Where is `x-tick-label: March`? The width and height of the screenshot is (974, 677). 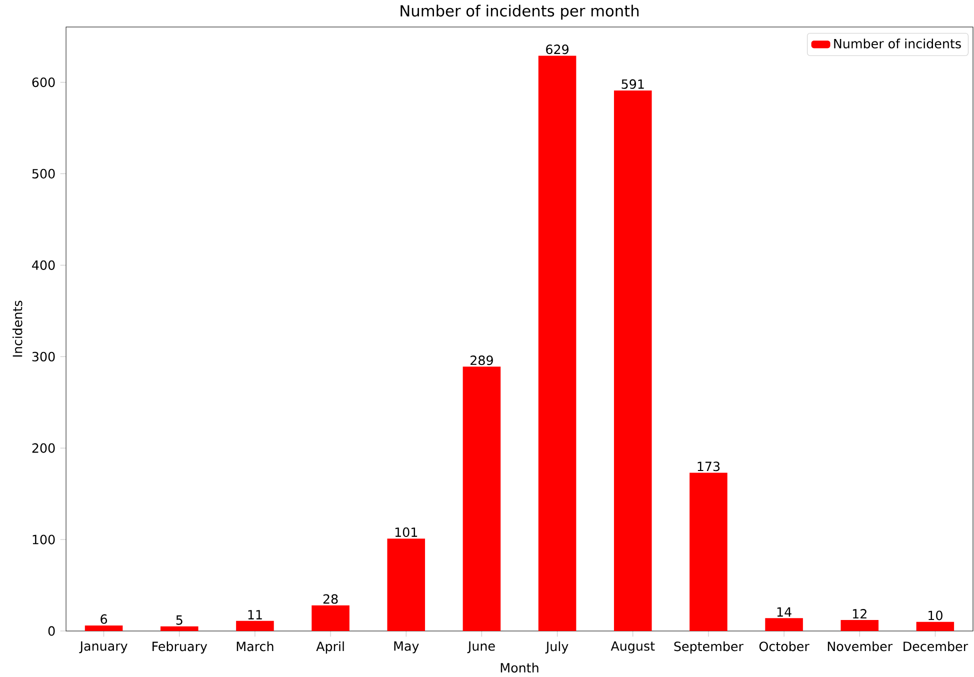
x-tick-label: March is located at coordinates (255, 646).